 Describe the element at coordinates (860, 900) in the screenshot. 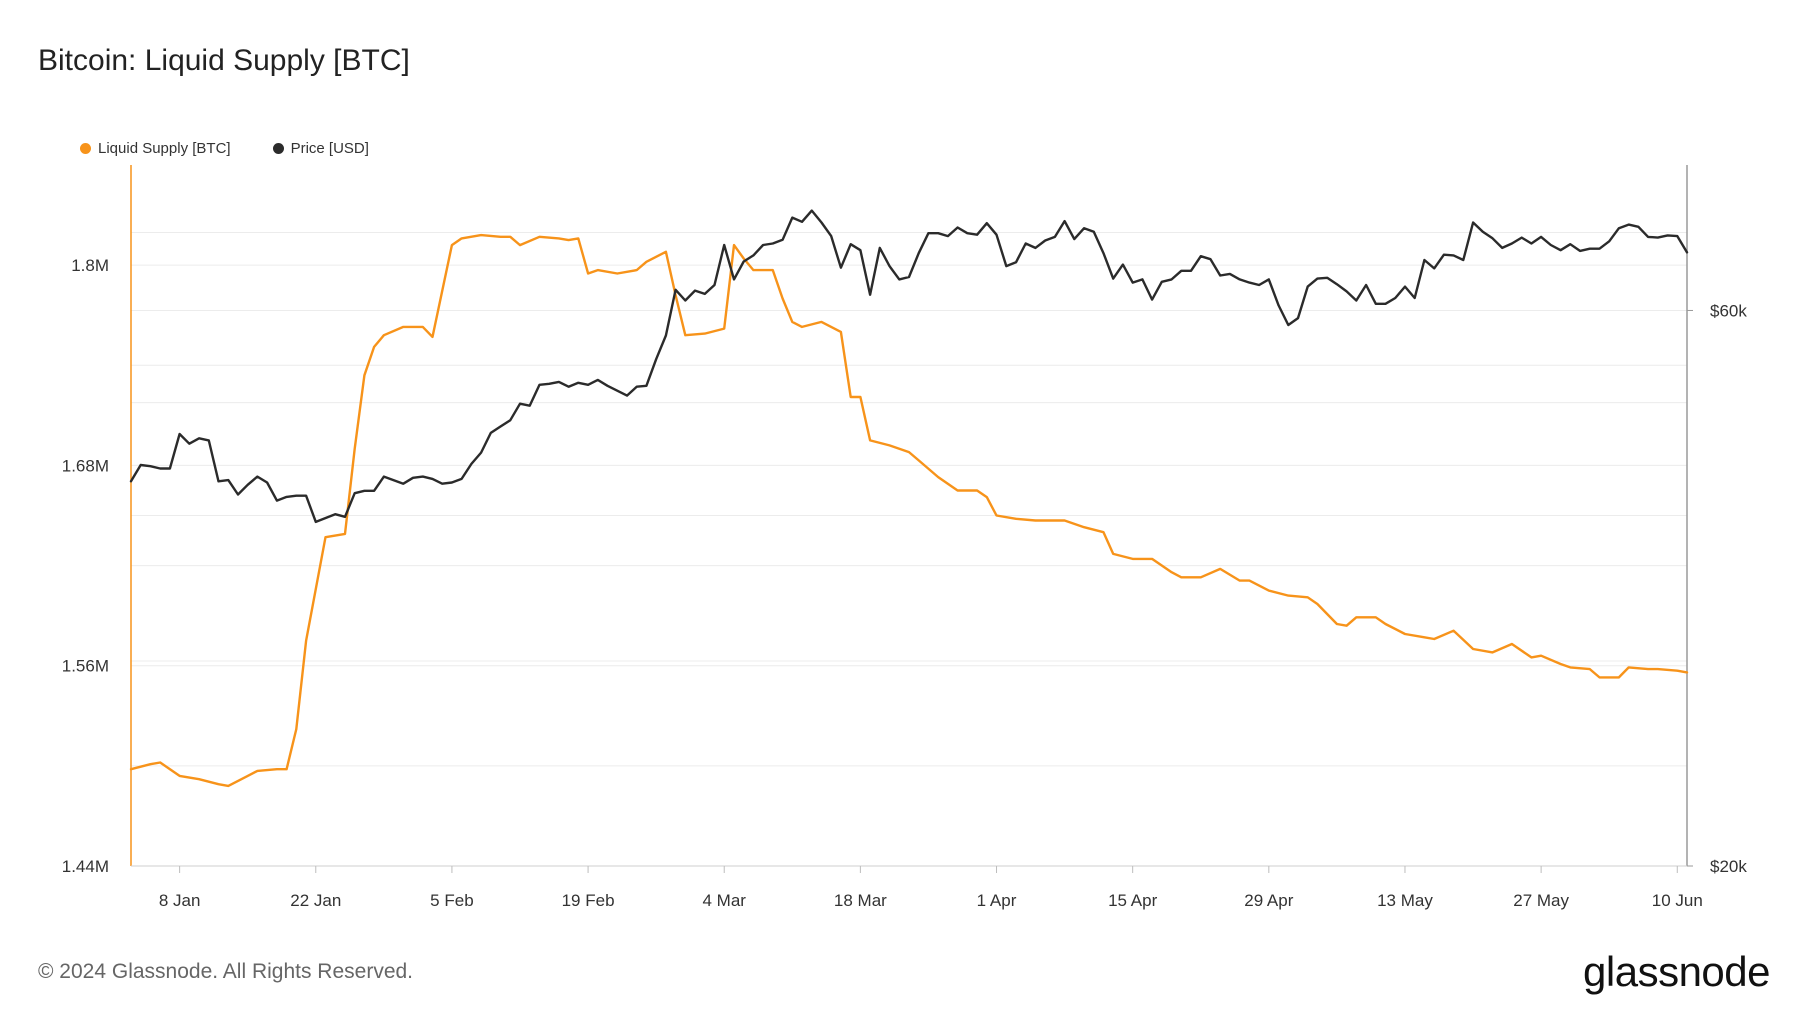

I see `x-tick-label: 18 Mar` at that location.